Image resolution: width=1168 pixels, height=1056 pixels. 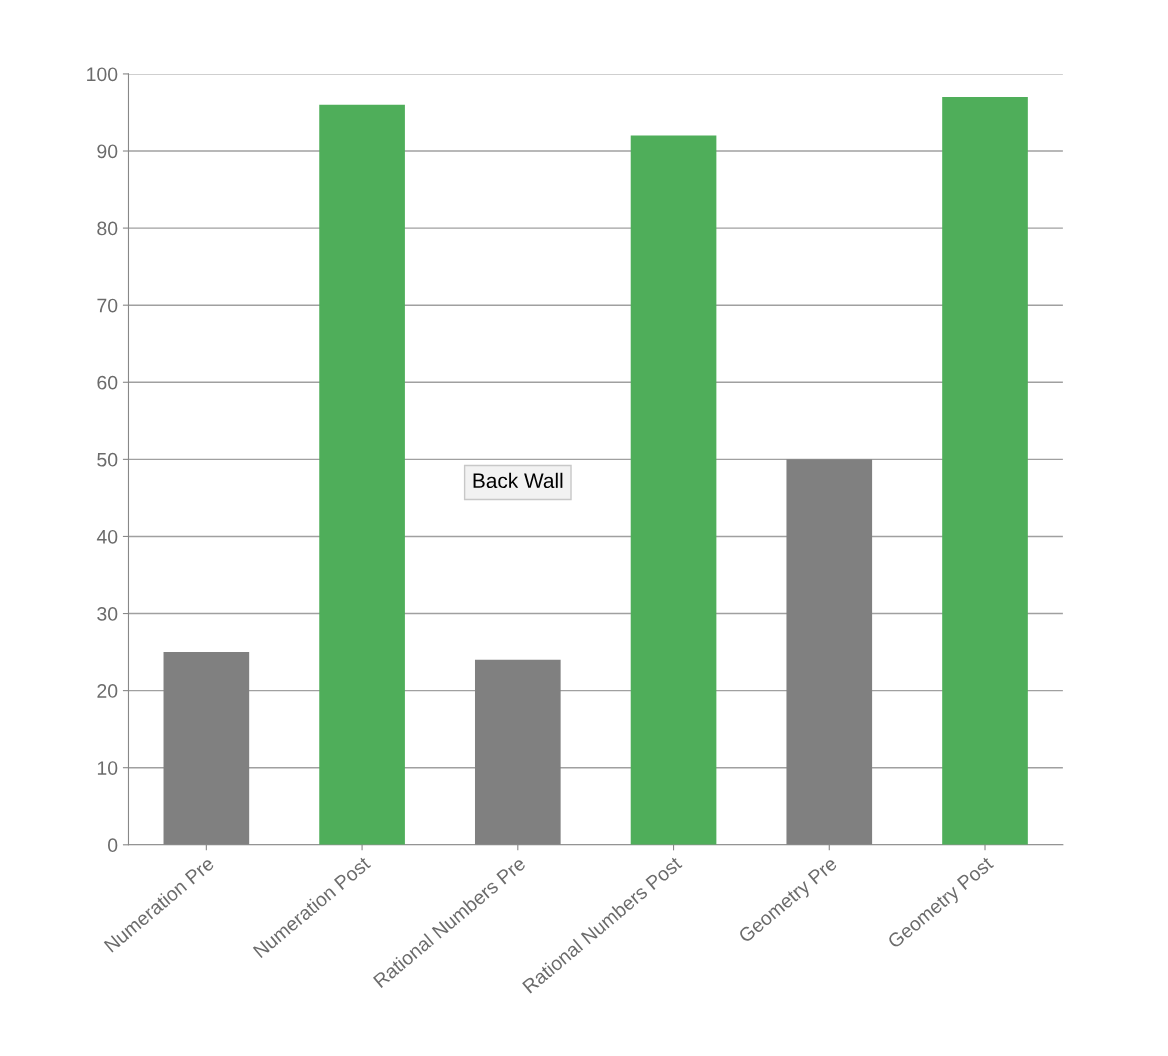 What do you see at coordinates (107, 536) in the screenshot?
I see `y-tick-label: 40` at bounding box center [107, 536].